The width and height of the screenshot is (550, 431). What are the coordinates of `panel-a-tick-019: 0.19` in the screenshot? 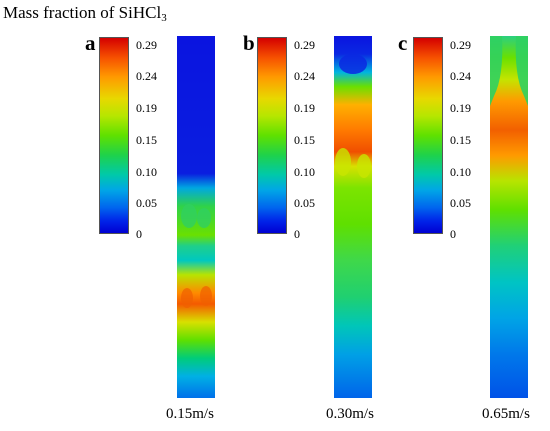 It's located at (146, 108).